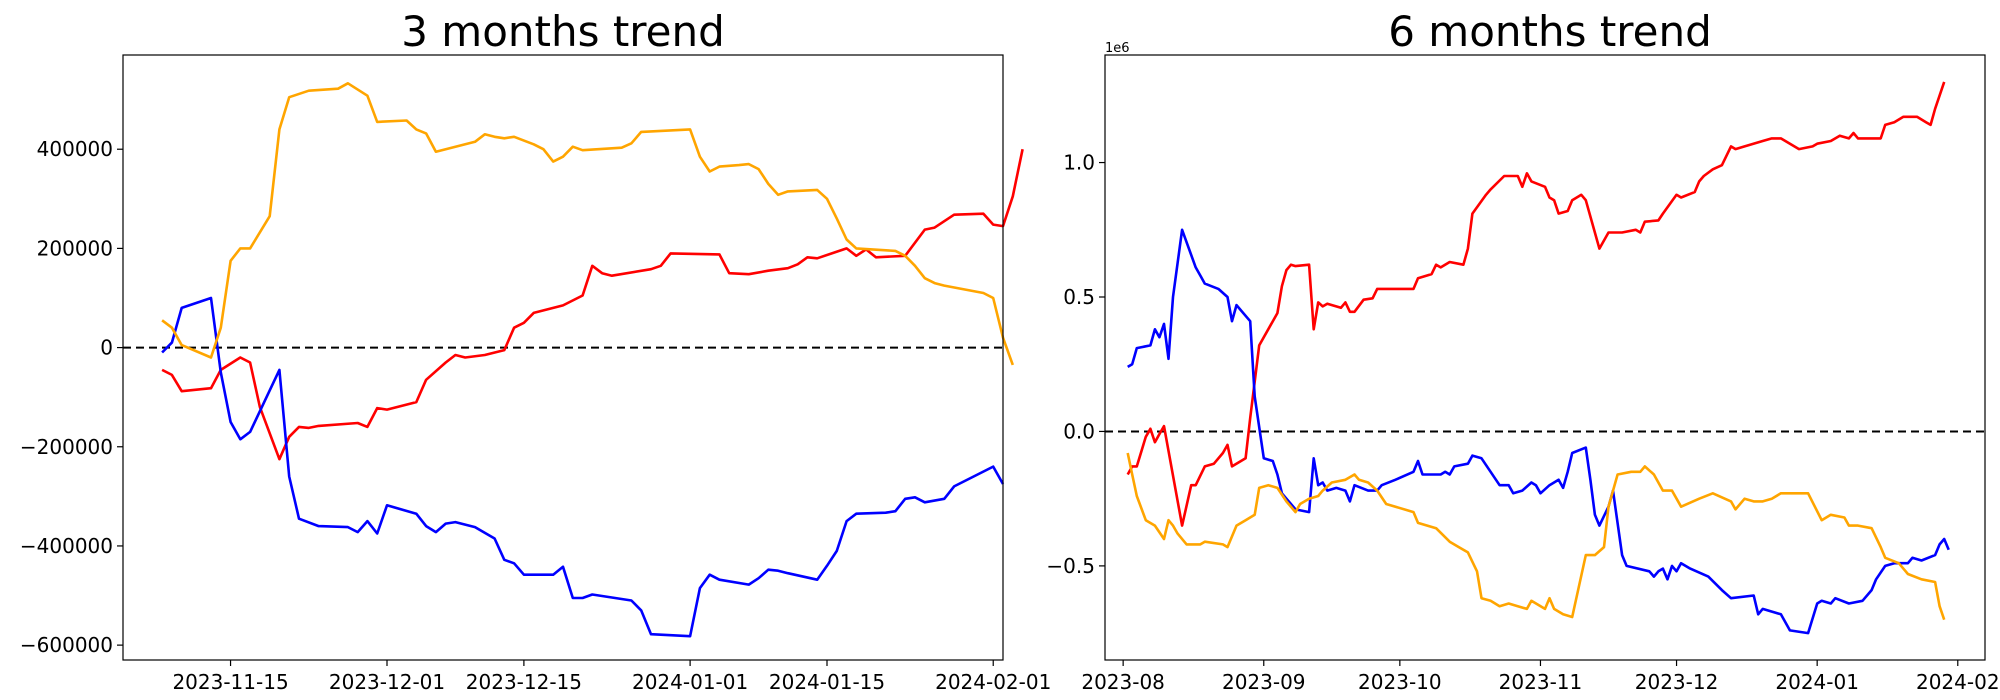  I want to click on x-tick-label: 2024-01-15, so click(827, 682).